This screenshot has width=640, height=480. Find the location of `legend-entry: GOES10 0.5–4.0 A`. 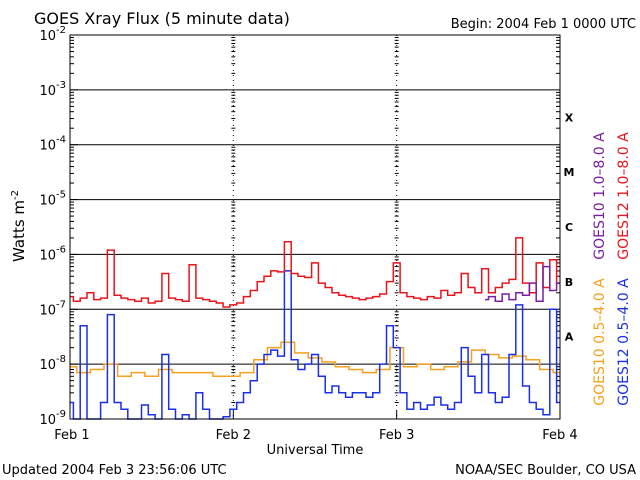

legend-entry: GOES10 0.5–4.0 A is located at coordinates (600, 342).